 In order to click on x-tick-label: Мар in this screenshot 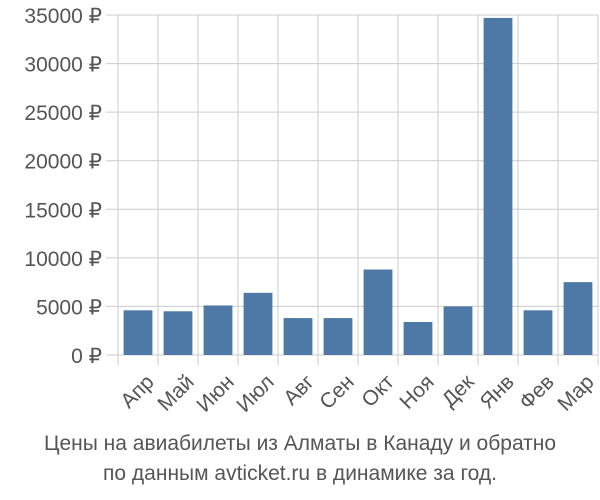, I will do `click(575, 392)`.